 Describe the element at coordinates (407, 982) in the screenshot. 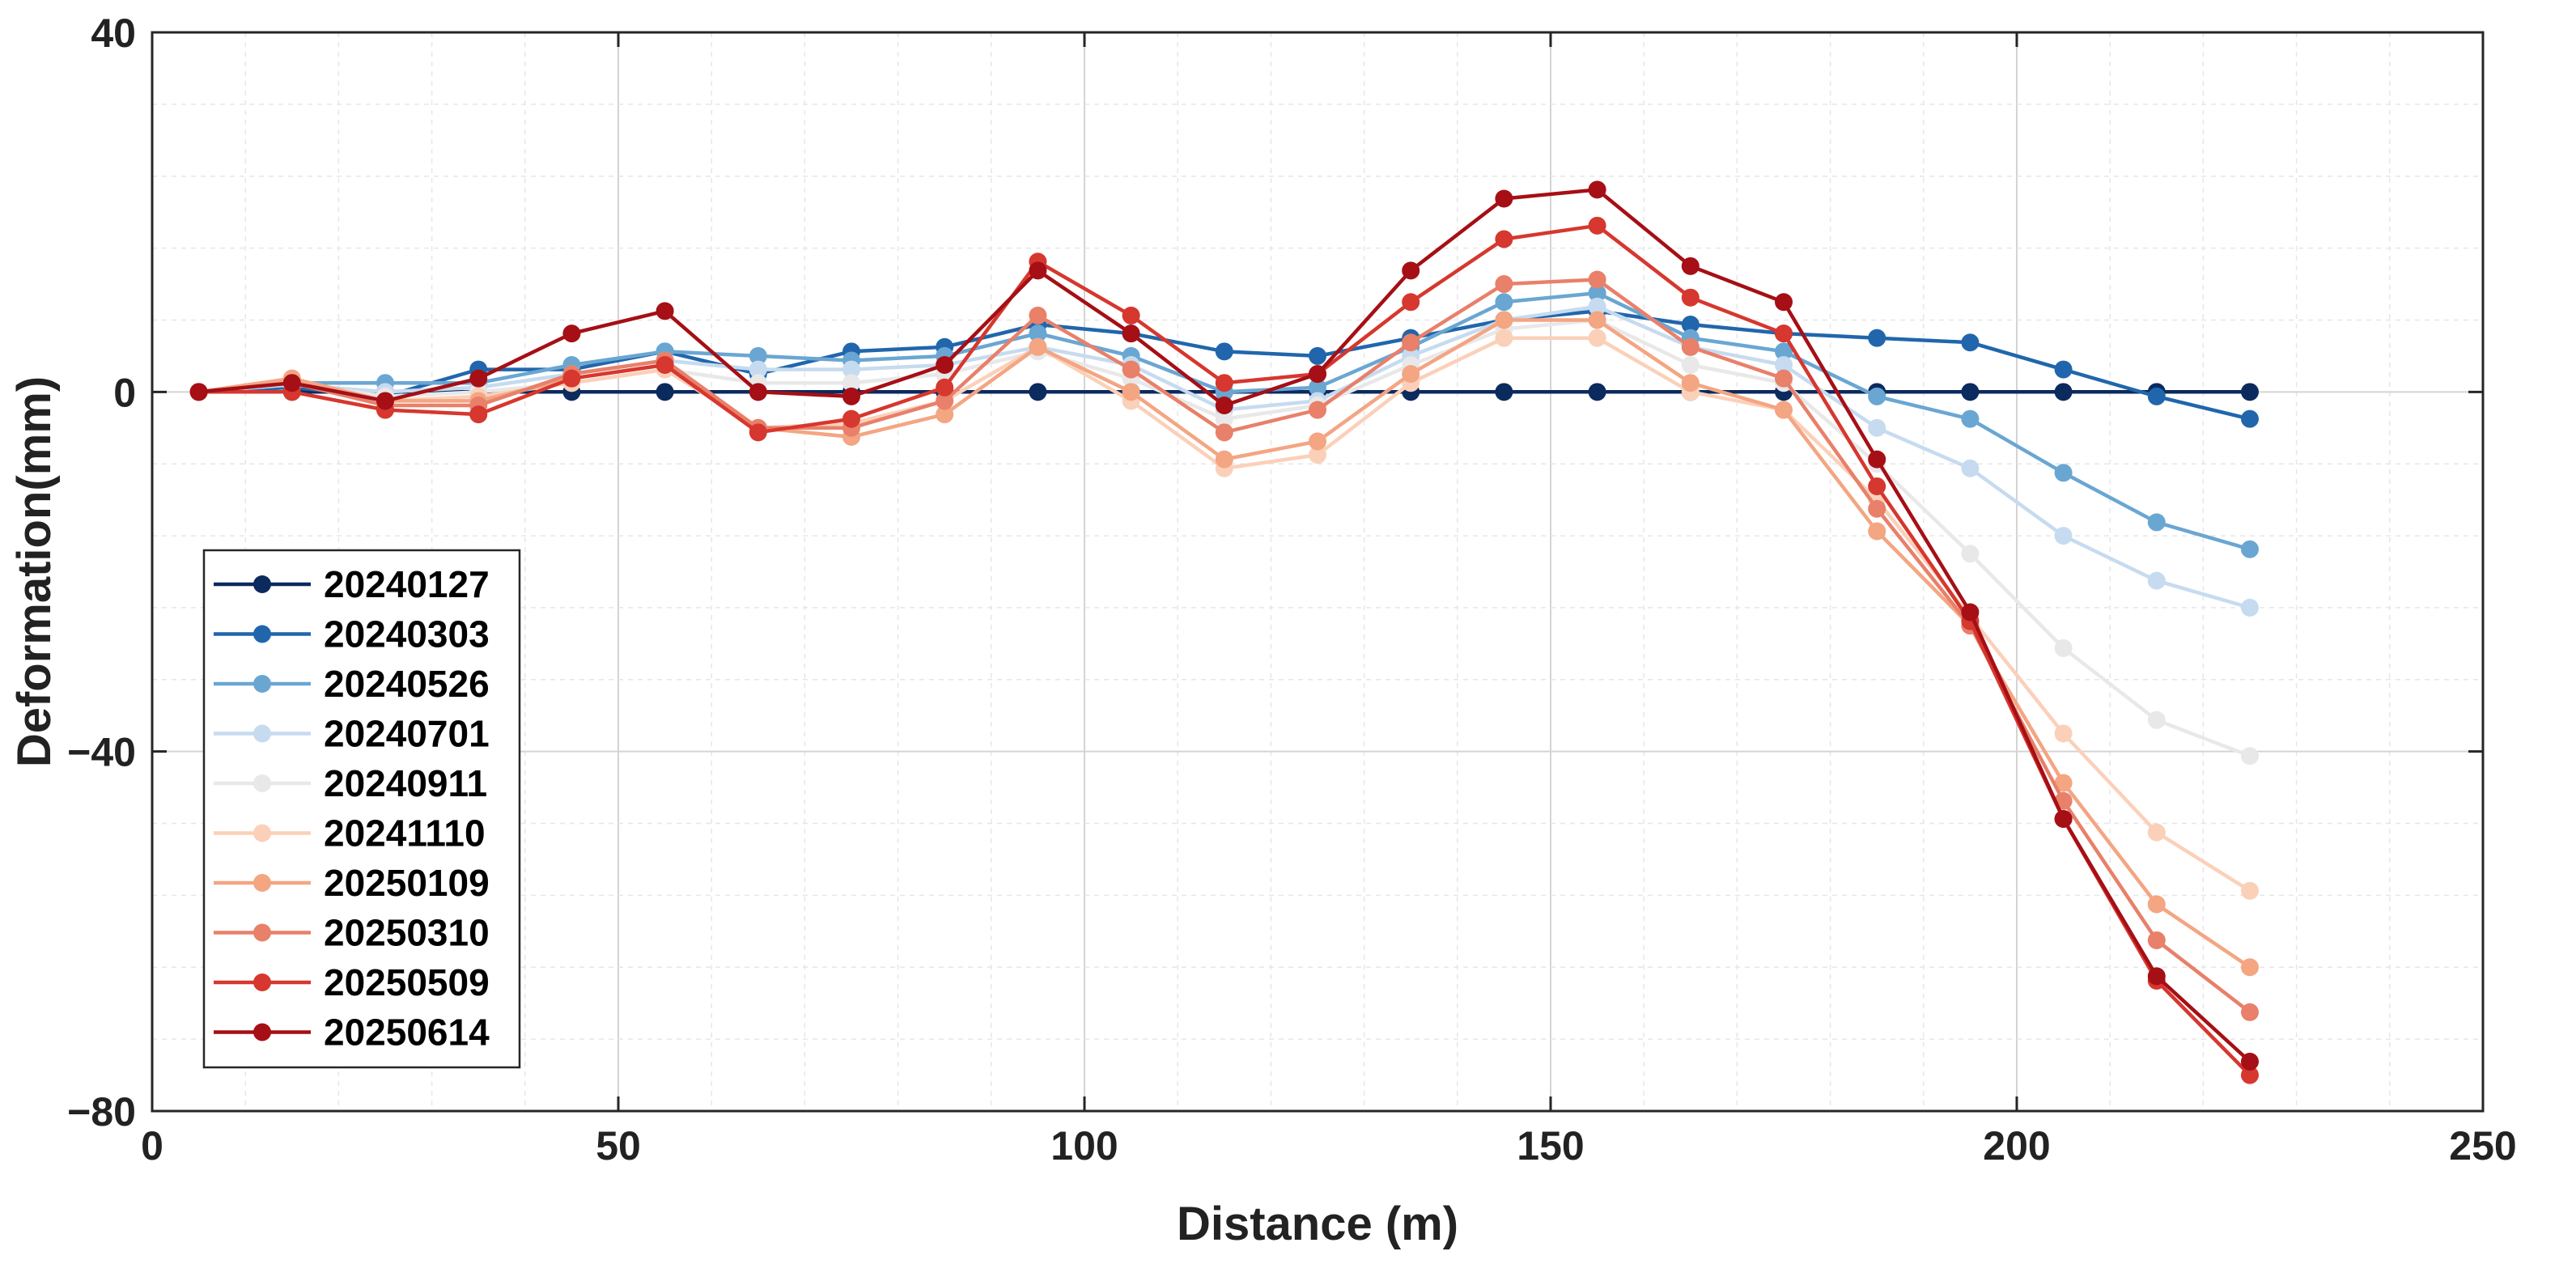

I see `legend-label: 20250509` at that location.